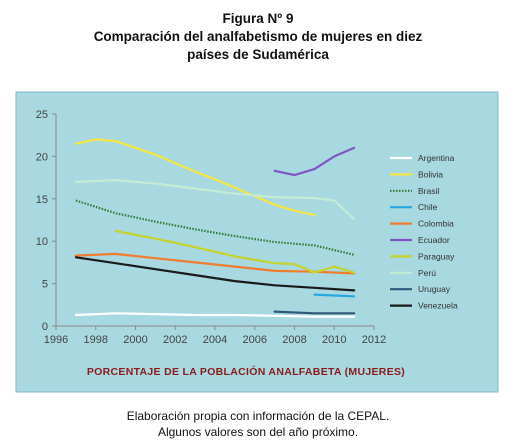  Describe the element at coordinates (334, 295) in the screenshot. I see `series-line-chile` at that location.